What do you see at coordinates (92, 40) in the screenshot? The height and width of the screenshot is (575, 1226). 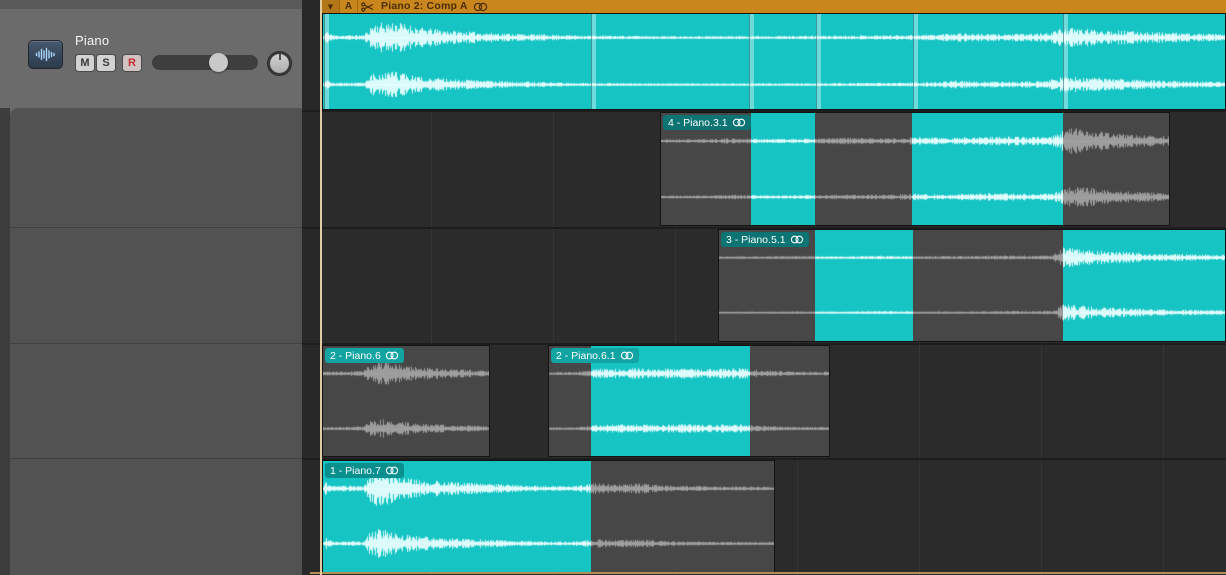 I see `track-name: Piano` at bounding box center [92, 40].